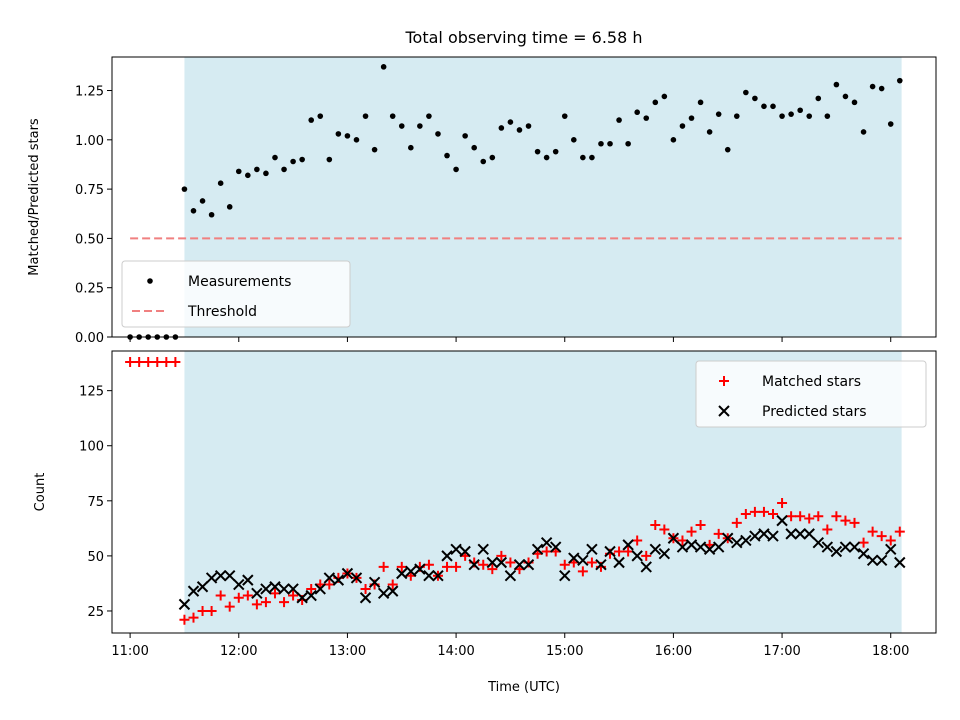 The width and height of the screenshot is (960, 720). What do you see at coordinates (564, 651) in the screenshot?
I see `x-tick-label: 15:00` at bounding box center [564, 651].